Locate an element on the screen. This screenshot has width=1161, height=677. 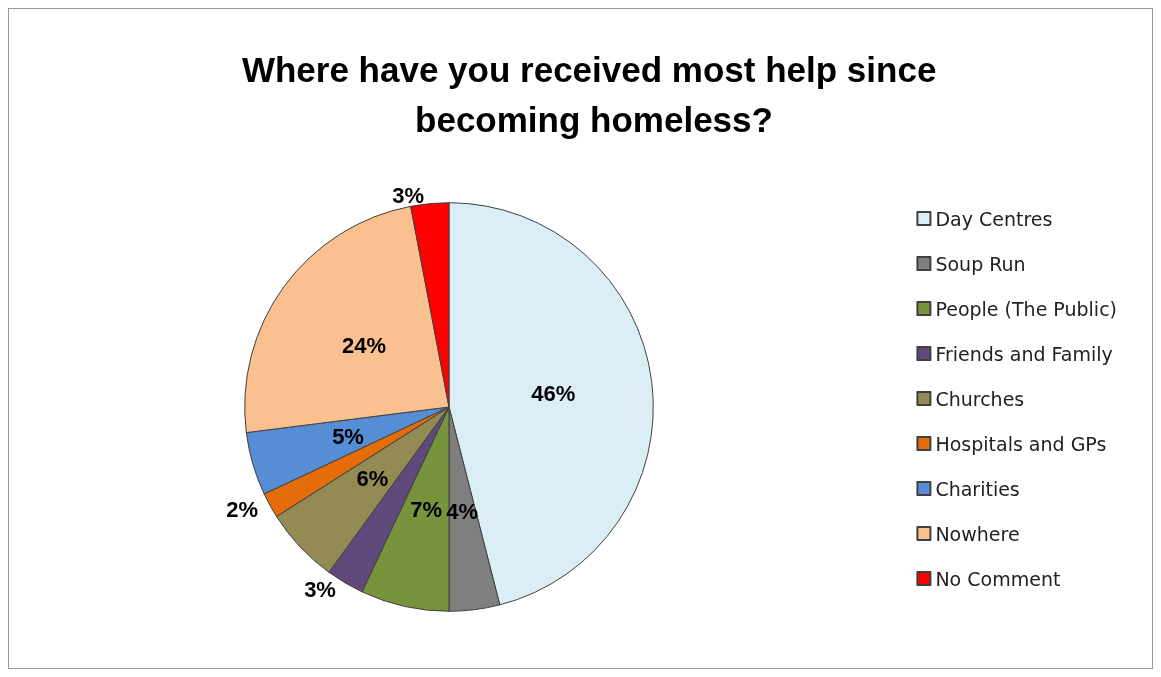
data-label: 46% is located at coordinates (553, 394).